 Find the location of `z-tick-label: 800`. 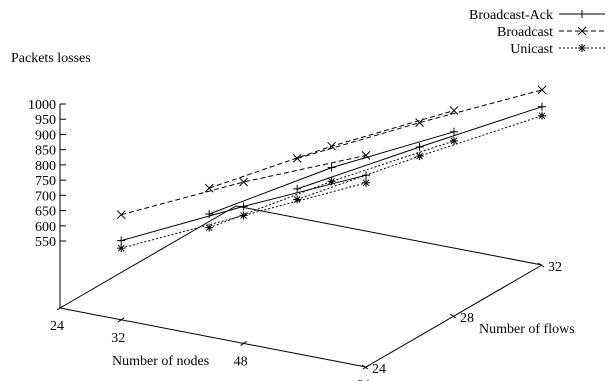

z-tick-label: 800 is located at coordinates (45, 166).